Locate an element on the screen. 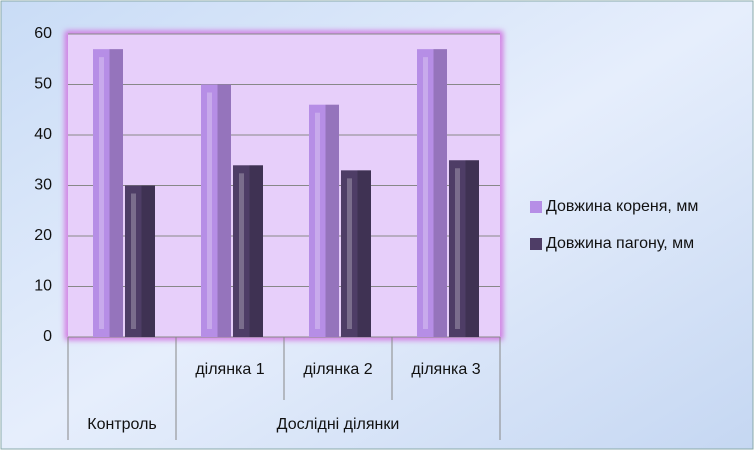 Image resolution: width=755 pixels, height=451 pixels. y-tick-label: 60 is located at coordinates (43, 33).